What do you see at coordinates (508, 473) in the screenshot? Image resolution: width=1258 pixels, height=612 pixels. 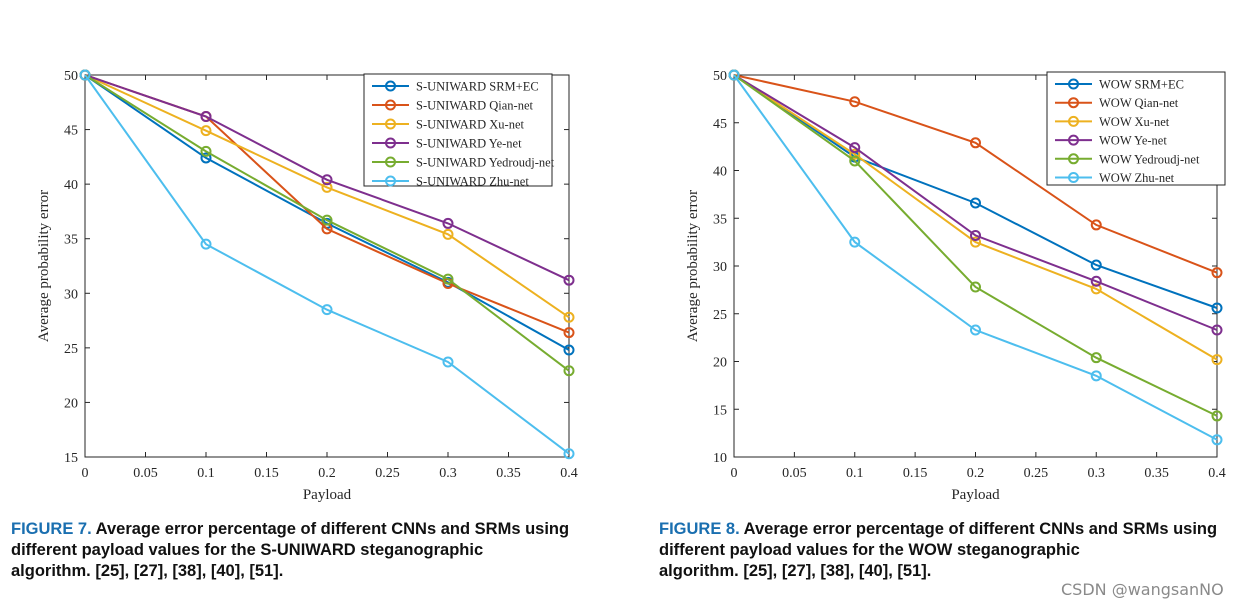 I see `fig7-x-tick-label: 0.35` at bounding box center [508, 473].